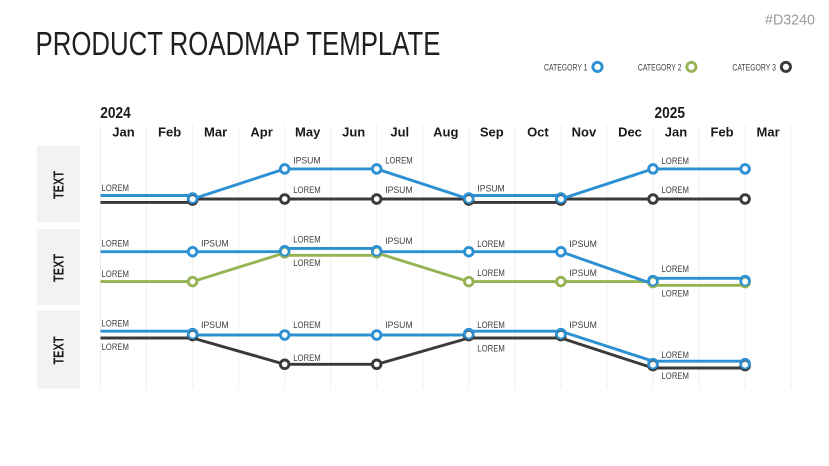 This screenshot has width=829, height=466. What do you see at coordinates (445, 132) in the screenshot?
I see `svg-text: Aug` at bounding box center [445, 132].